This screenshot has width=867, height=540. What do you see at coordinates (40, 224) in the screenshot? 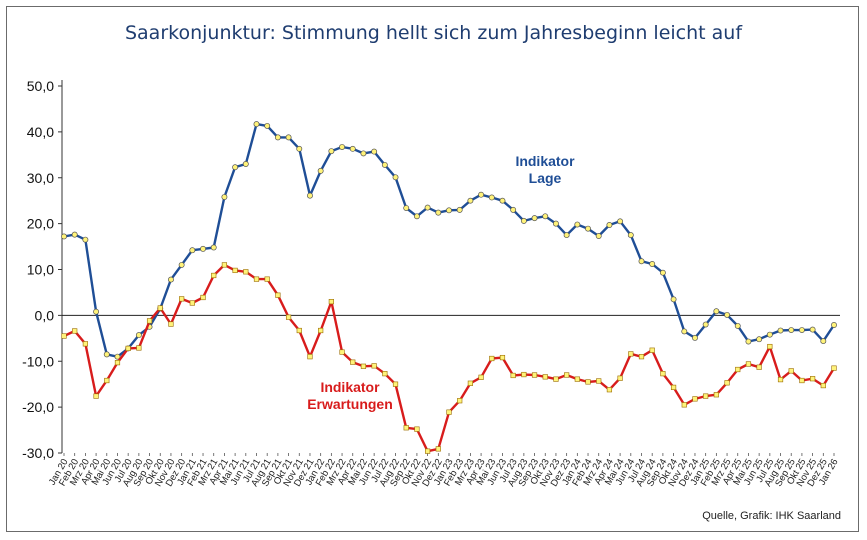
I see `y-tick-label: 20,0` at bounding box center [40, 224].